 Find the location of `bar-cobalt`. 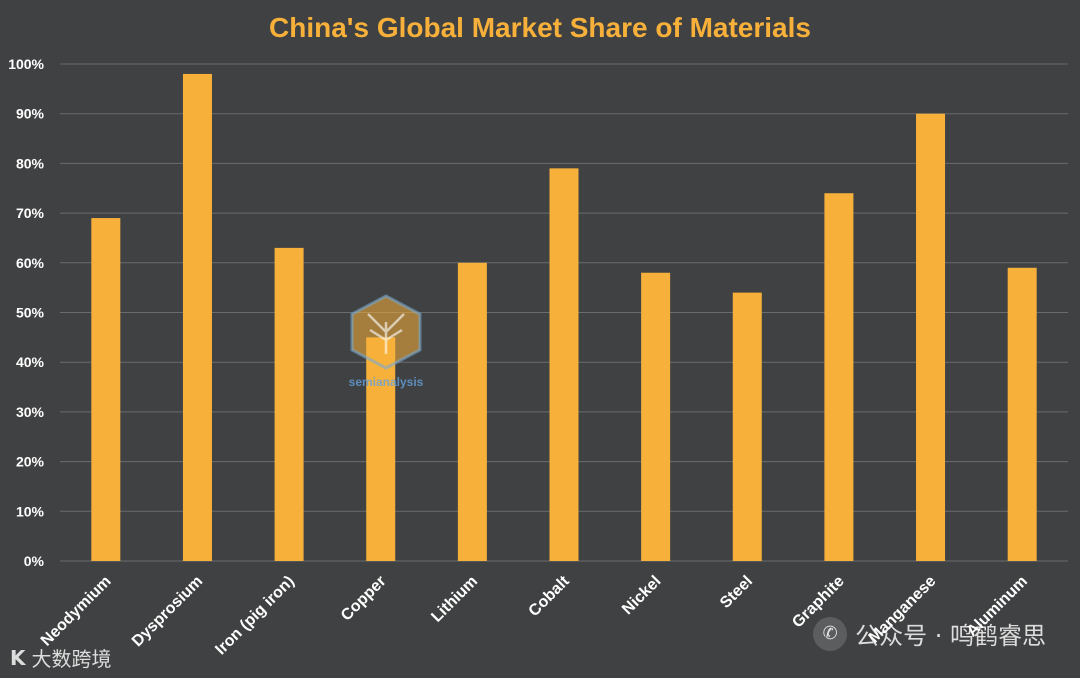

bar-cobalt is located at coordinates (564, 364).